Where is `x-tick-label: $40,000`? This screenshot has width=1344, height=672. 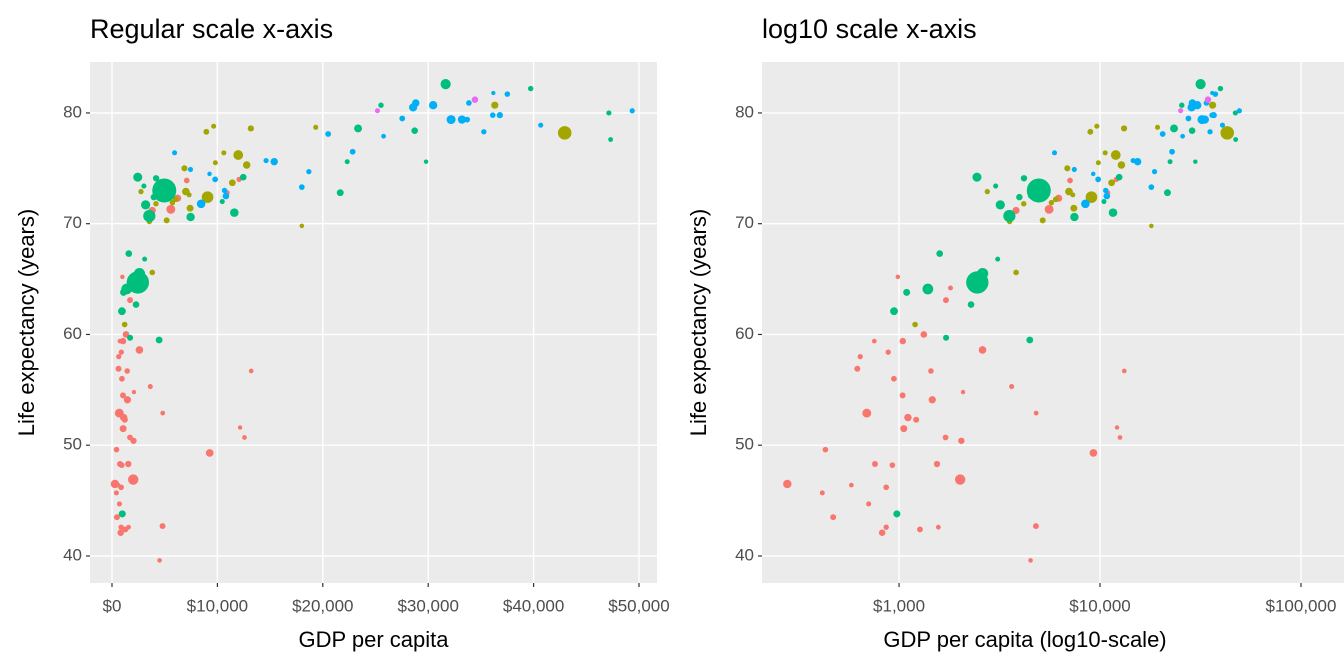 x-tick-label: $40,000 is located at coordinates (533, 605).